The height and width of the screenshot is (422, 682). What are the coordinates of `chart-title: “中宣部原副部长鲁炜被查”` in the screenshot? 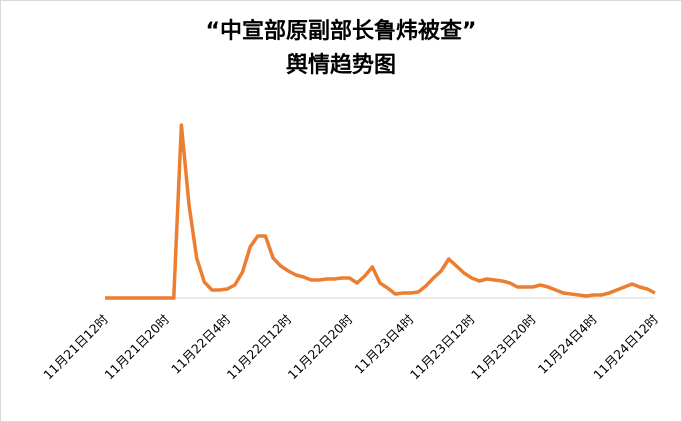 It's located at (341, 31).